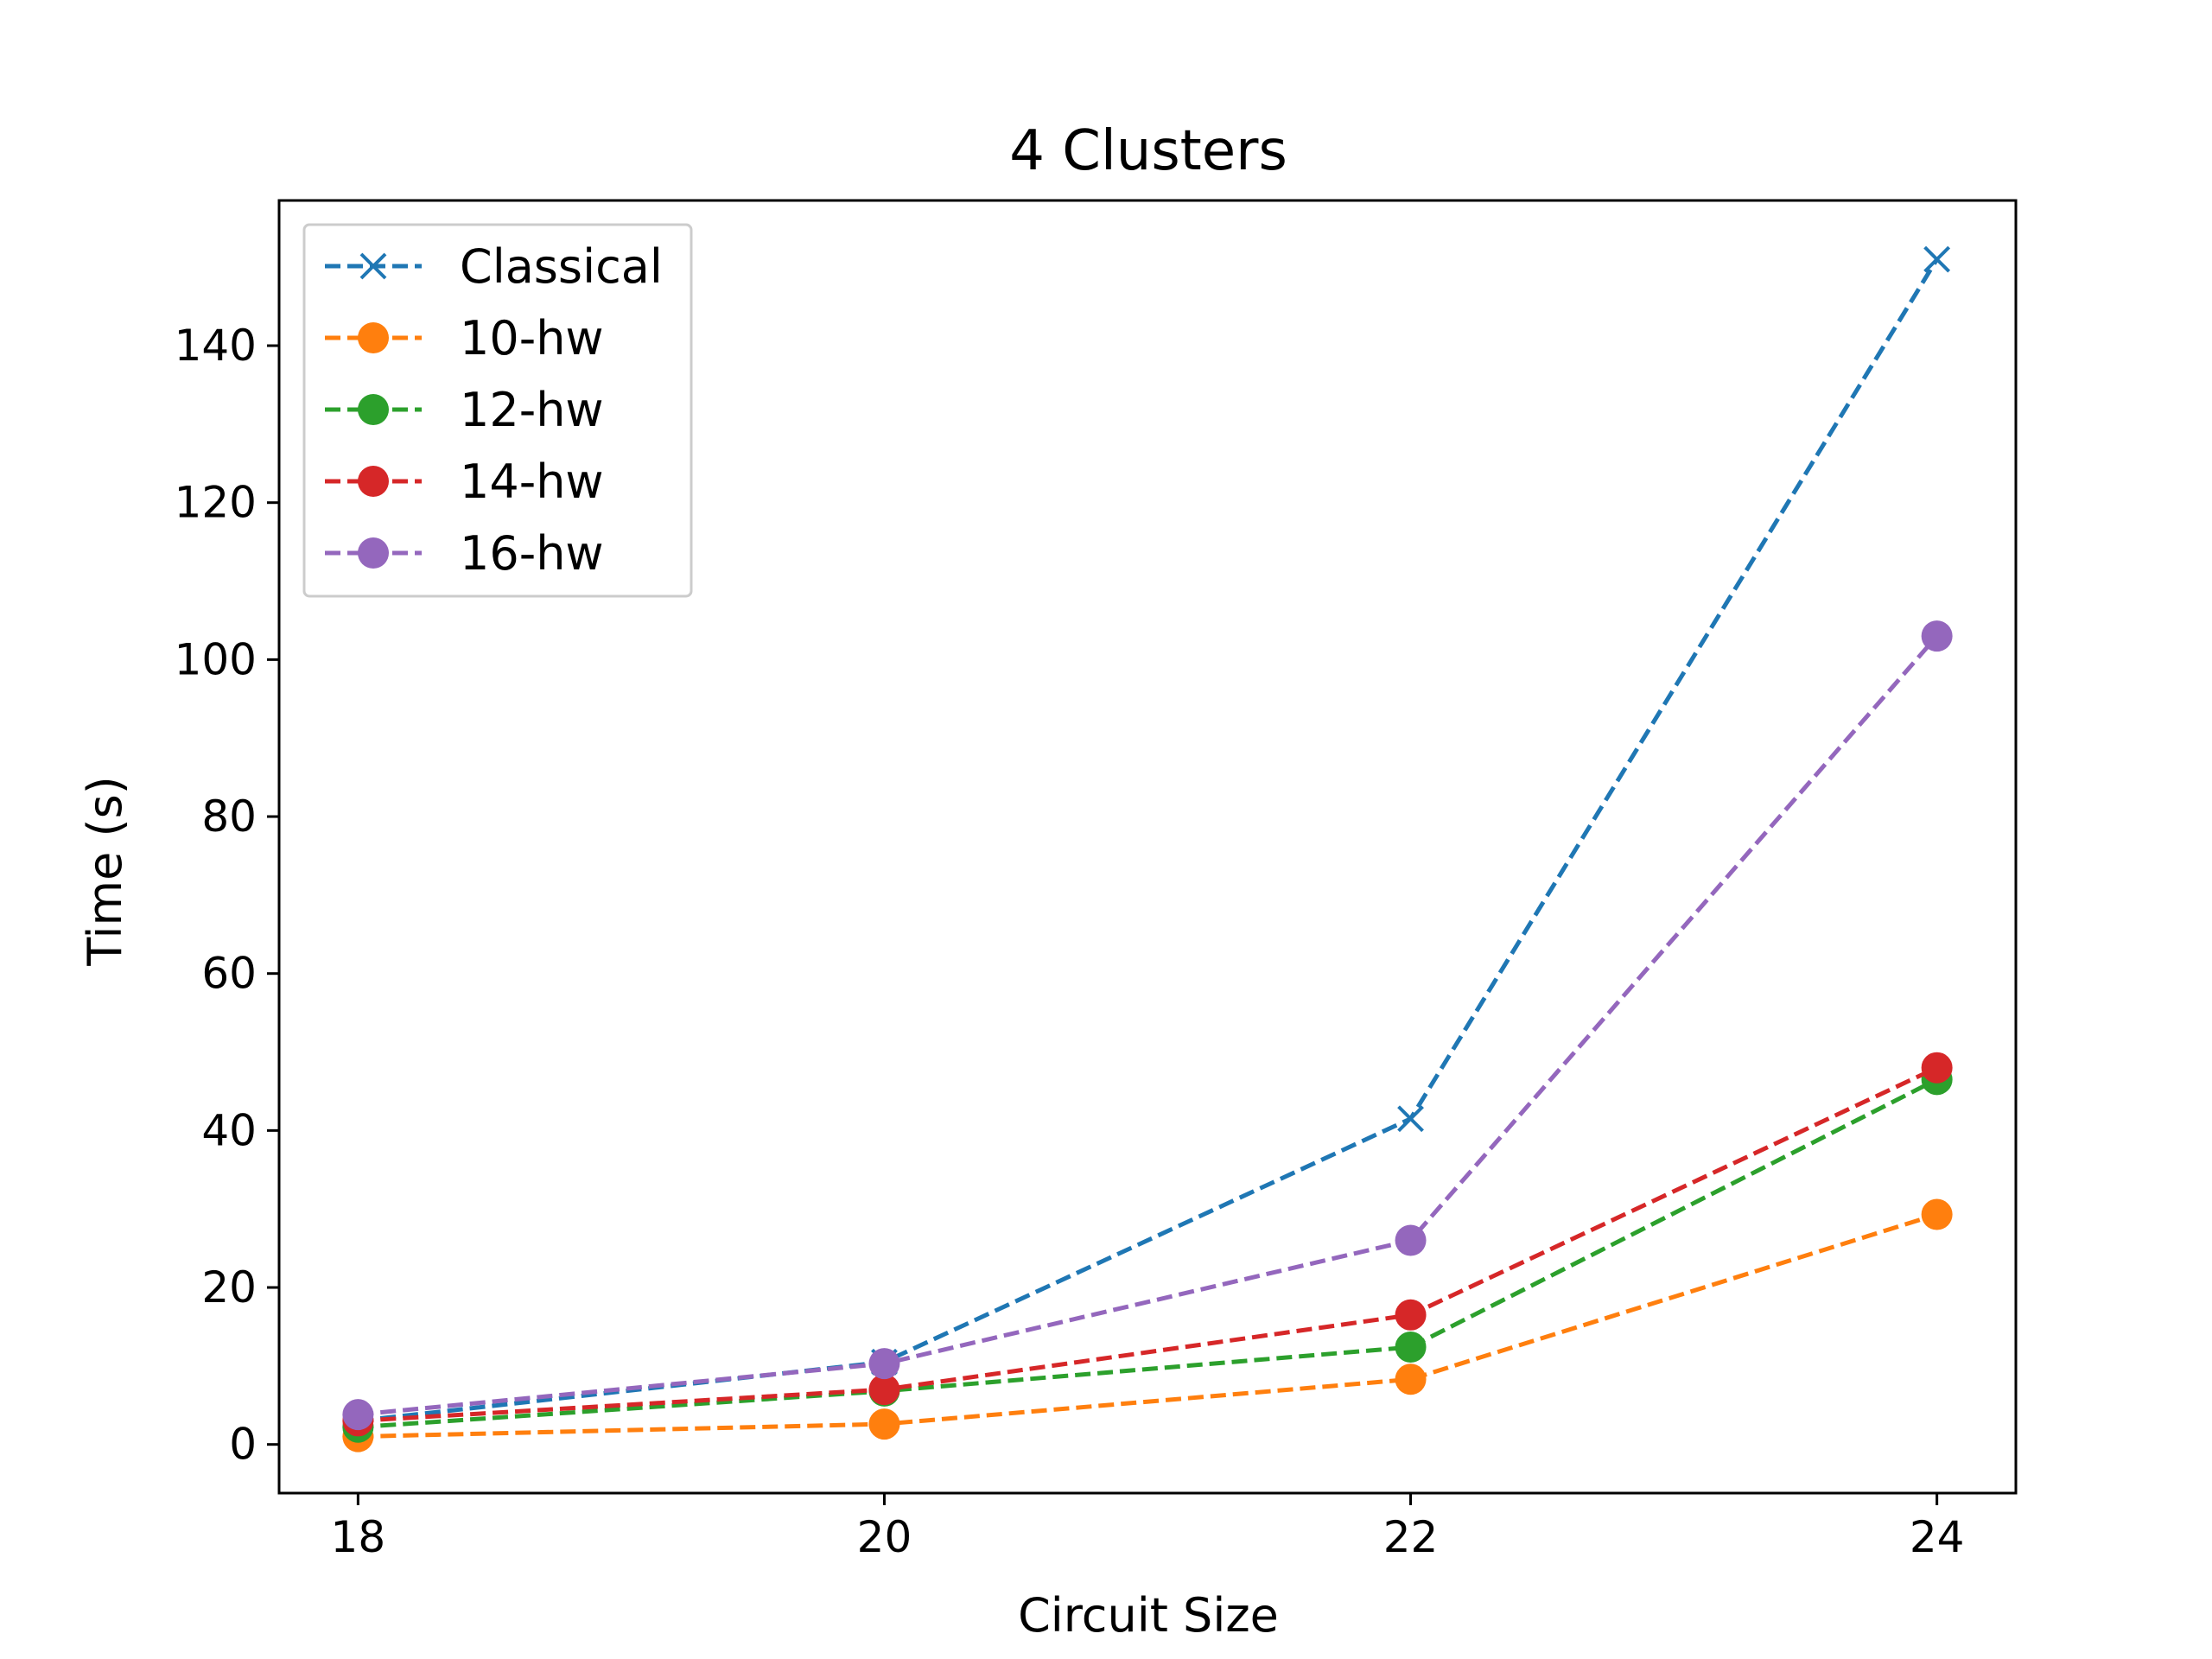 The width and height of the screenshot is (2212, 1659). Describe the element at coordinates (105, 871) in the screenshot. I see `y-axis-label: Time (s)` at that location.